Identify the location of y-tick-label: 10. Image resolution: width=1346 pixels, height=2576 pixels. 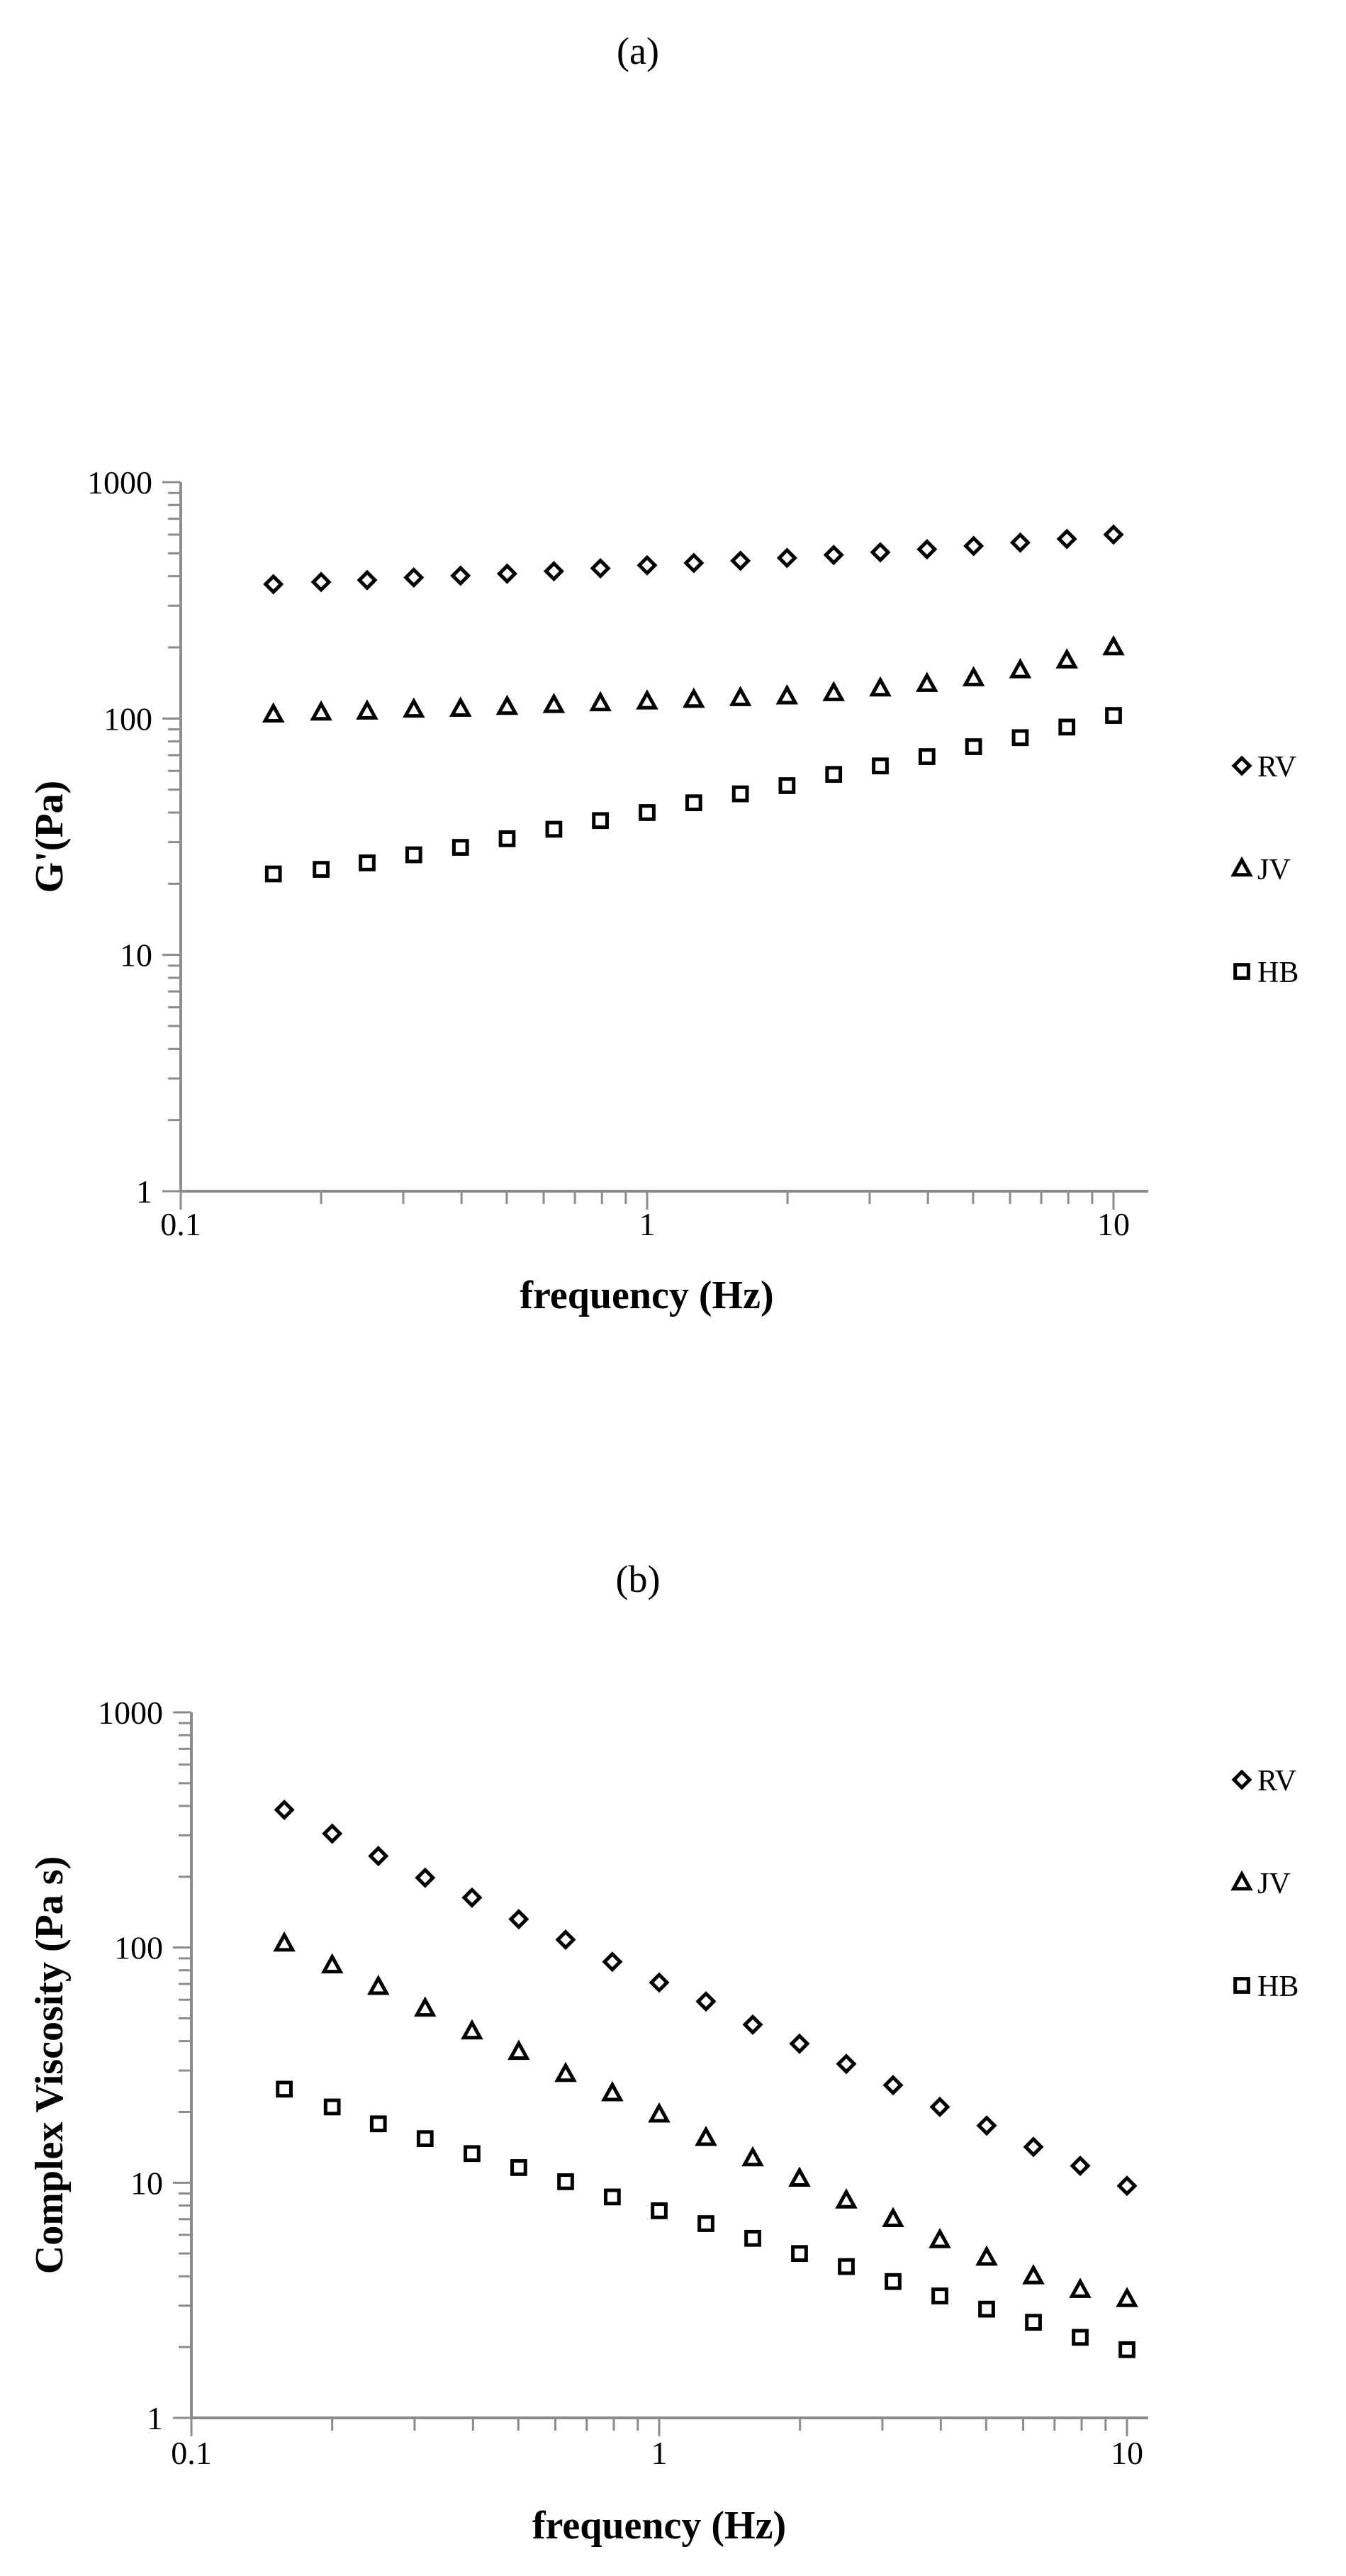
(136, 955).